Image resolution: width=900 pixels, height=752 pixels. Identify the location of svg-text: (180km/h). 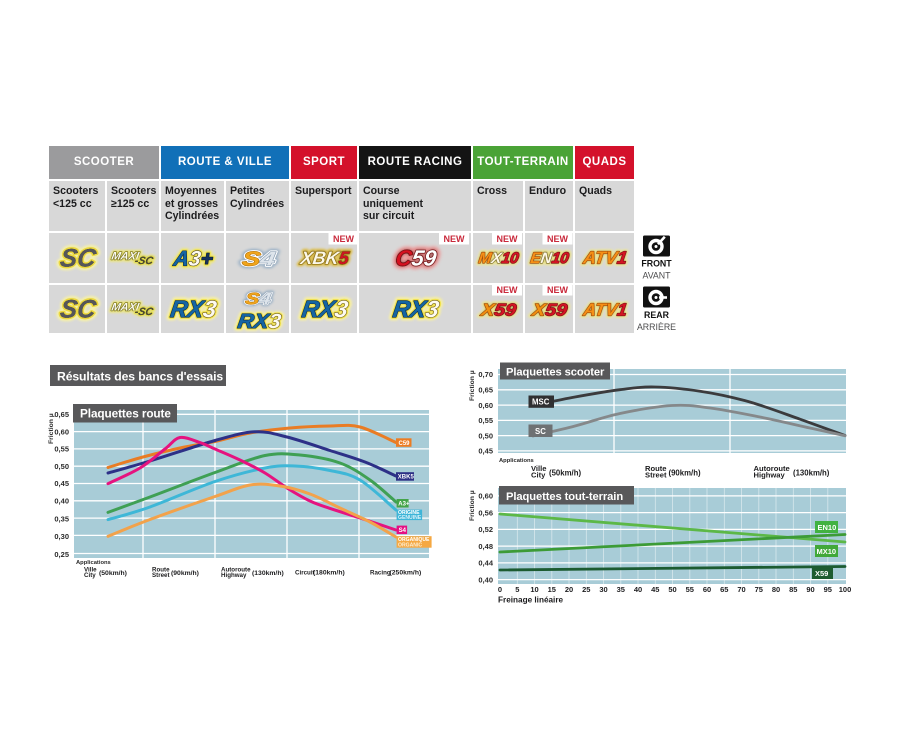
(329, 572).